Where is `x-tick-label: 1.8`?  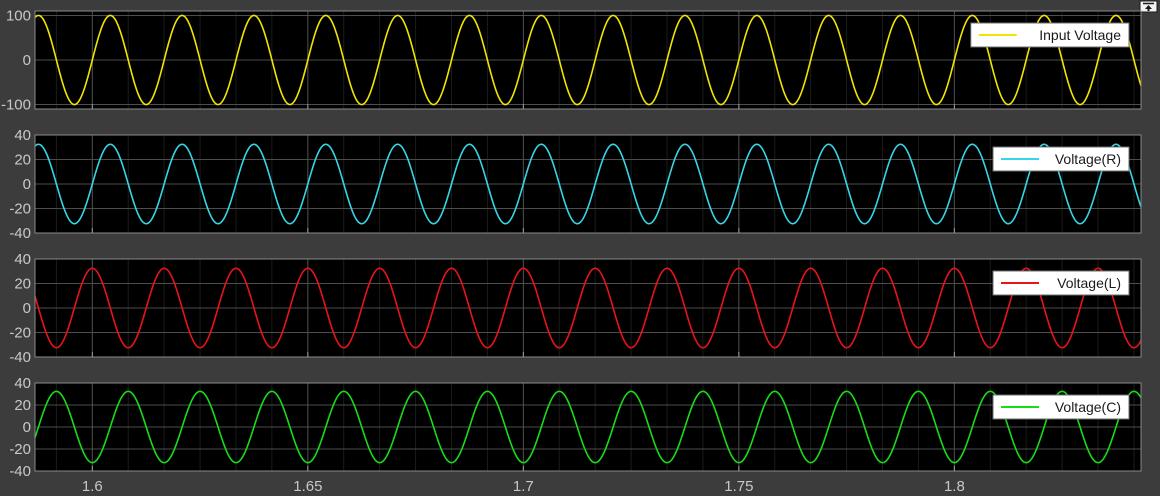
x-tick-label: 1.8 is located at coordinates (954, 486).